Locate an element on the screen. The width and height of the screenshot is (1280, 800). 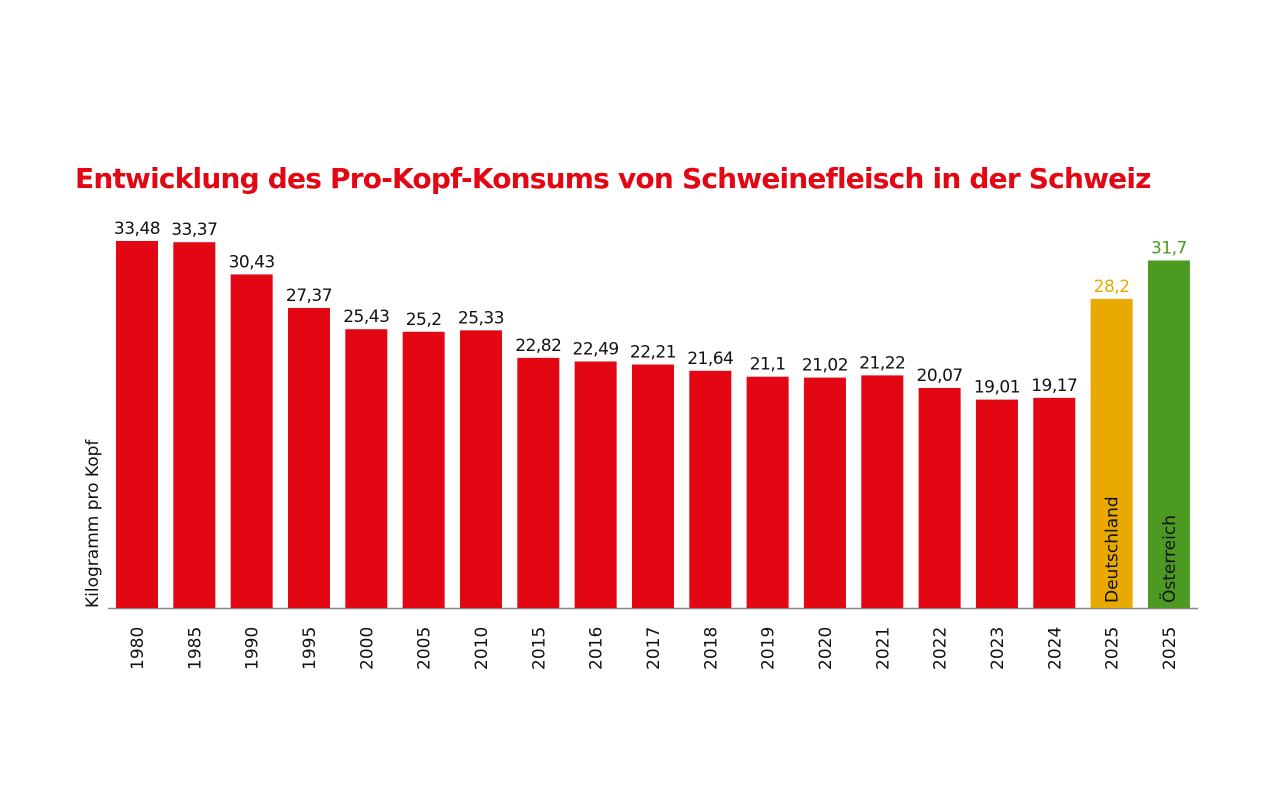
x-tick-label: 2019 is located at coordinates (769, 648).